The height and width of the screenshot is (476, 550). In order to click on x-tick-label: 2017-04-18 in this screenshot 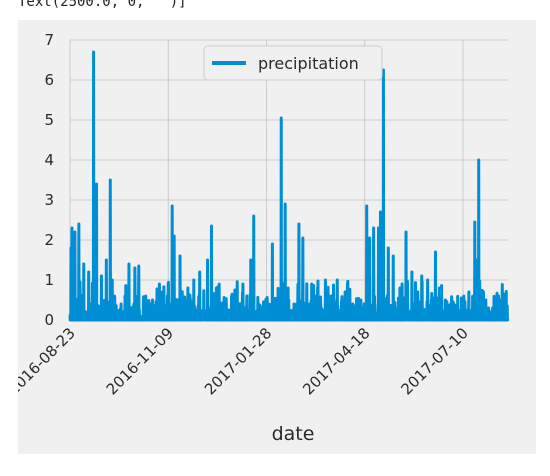, I will do `click(336, 361)`.